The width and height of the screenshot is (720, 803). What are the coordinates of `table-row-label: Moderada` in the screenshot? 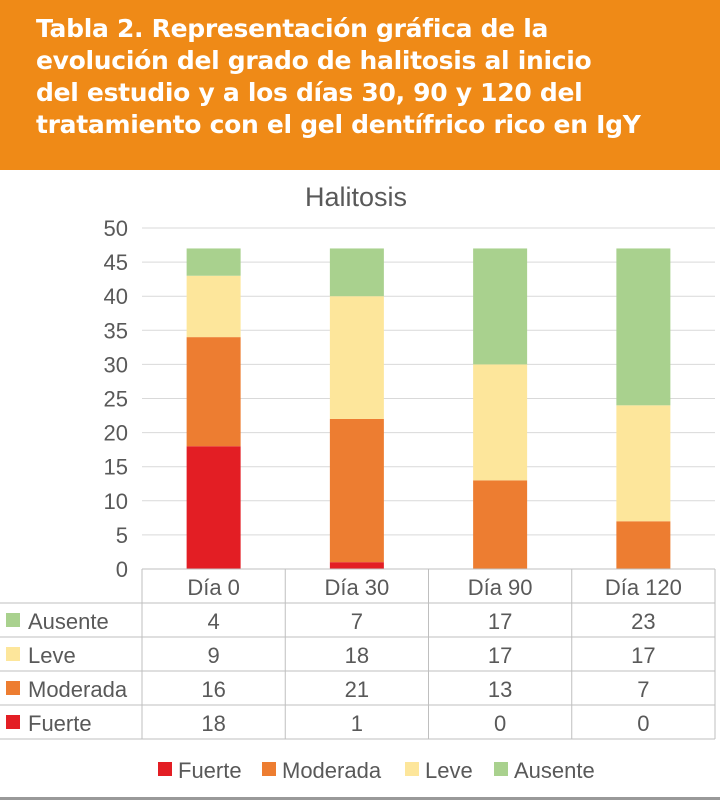 It's located at (78, 689).